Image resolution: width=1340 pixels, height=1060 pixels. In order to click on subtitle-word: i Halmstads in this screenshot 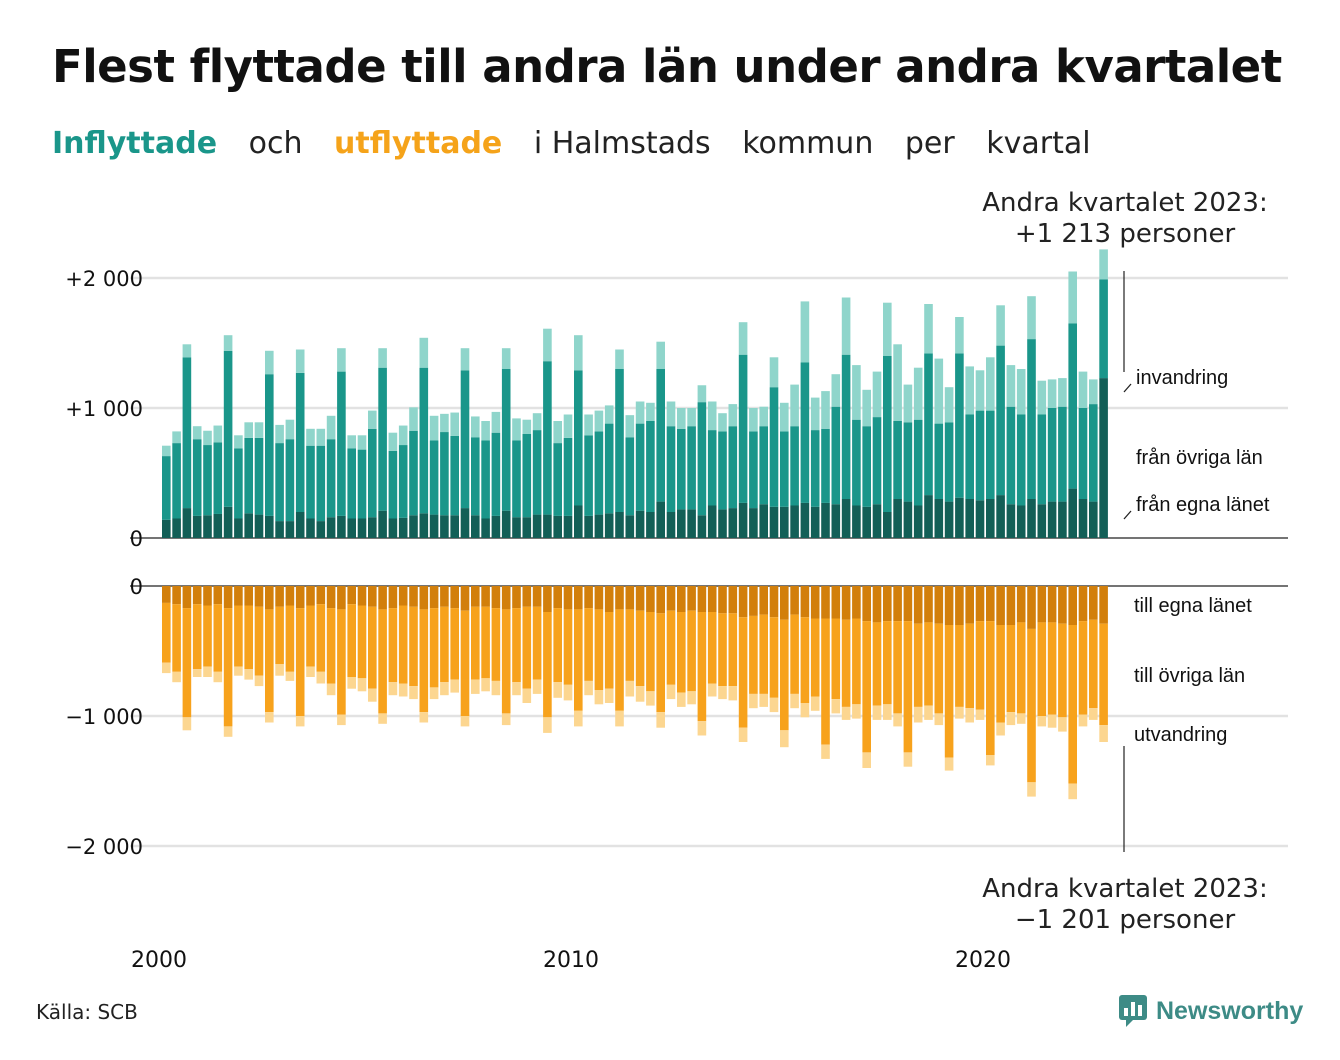, I will do `click(622, 143)`.